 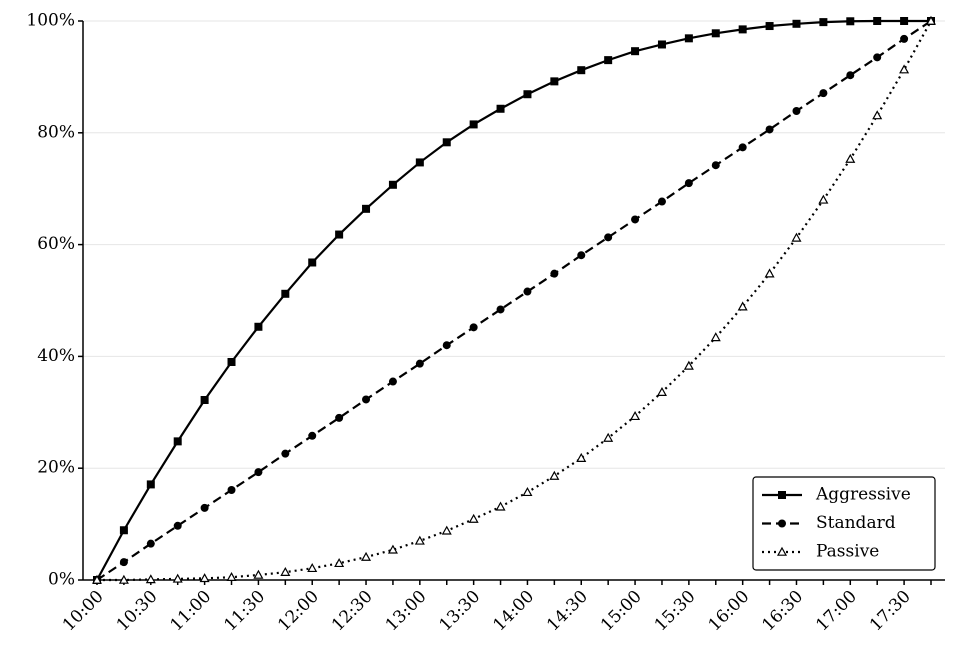 I want to click on y-tick-label: 0%, so click(x=61, y=580).